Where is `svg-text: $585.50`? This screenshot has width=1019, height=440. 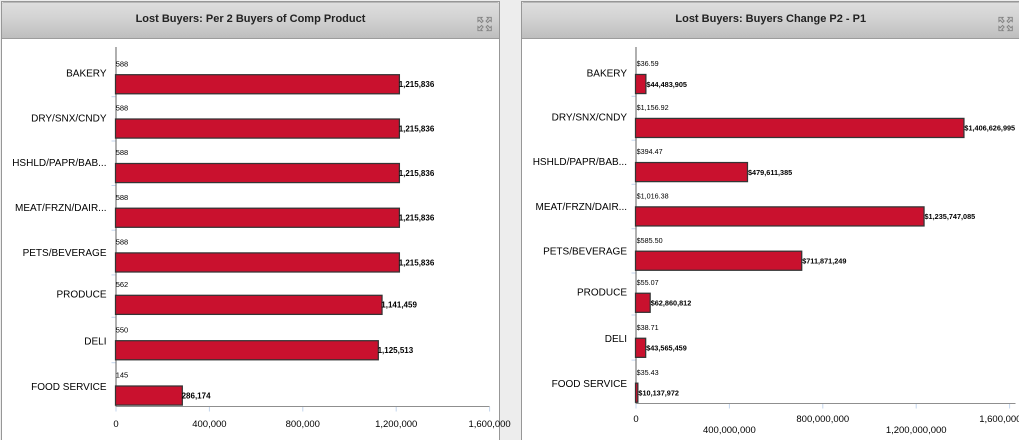
svg-text: $585.50 is located at coordinates (650, 240).